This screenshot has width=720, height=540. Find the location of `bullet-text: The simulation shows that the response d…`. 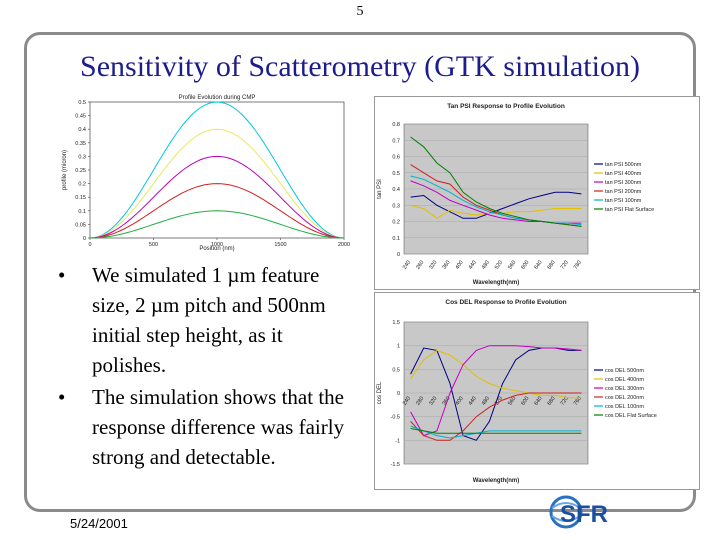

bullet-text: The simulation shows that the response d… is located at coordinates (218, 427).